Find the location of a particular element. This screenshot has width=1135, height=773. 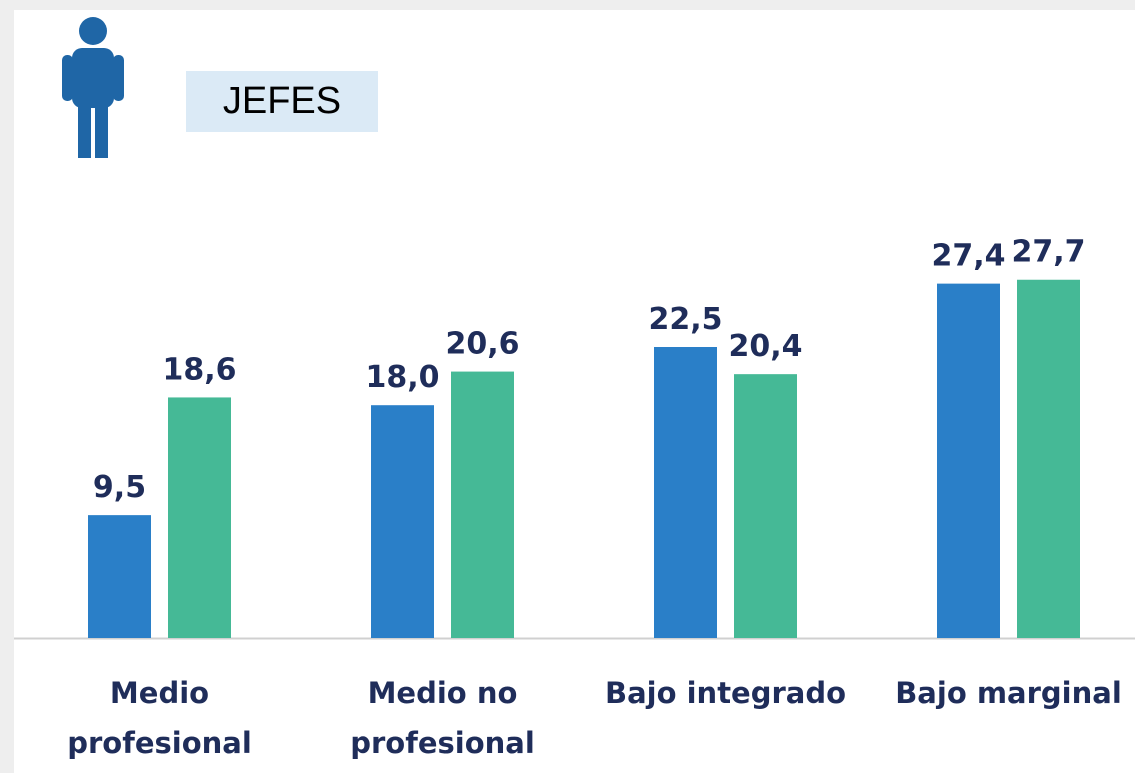

left-strip is located at coordinates (7, 386).